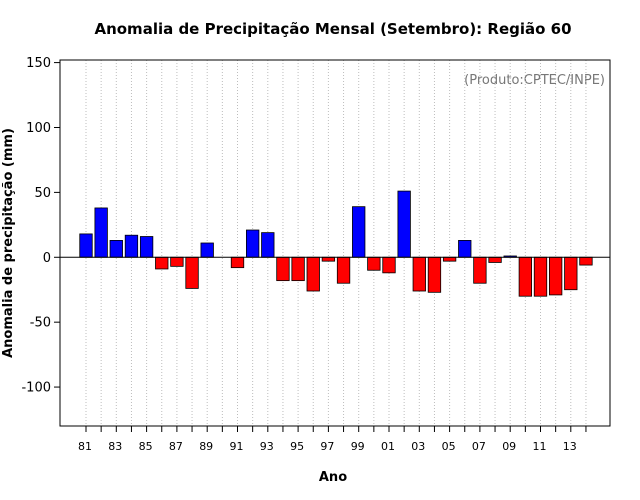 The height and width of the screenshot is (500, 640). Describe the element at coordinates (192, 272) in the screenshot. I see `bar-1988` at that location.